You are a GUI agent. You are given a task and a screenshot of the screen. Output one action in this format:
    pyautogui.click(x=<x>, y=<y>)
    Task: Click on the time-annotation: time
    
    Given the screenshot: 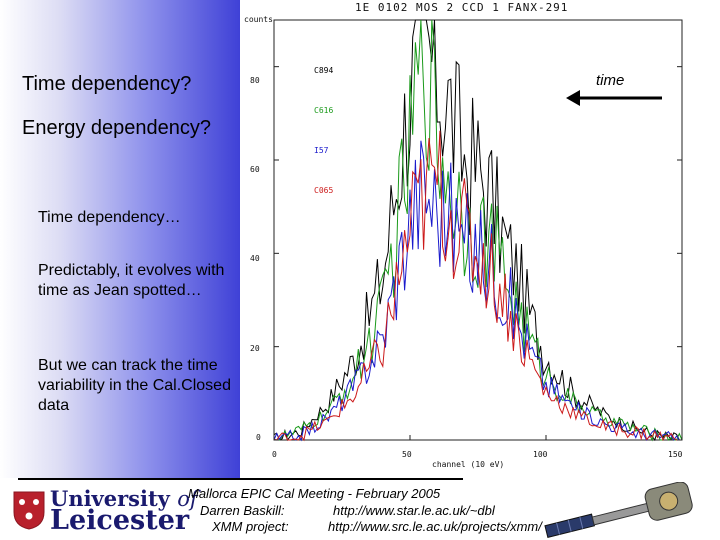 What is the action you would take?
    pyautogui.click(x=610, y=80)
    